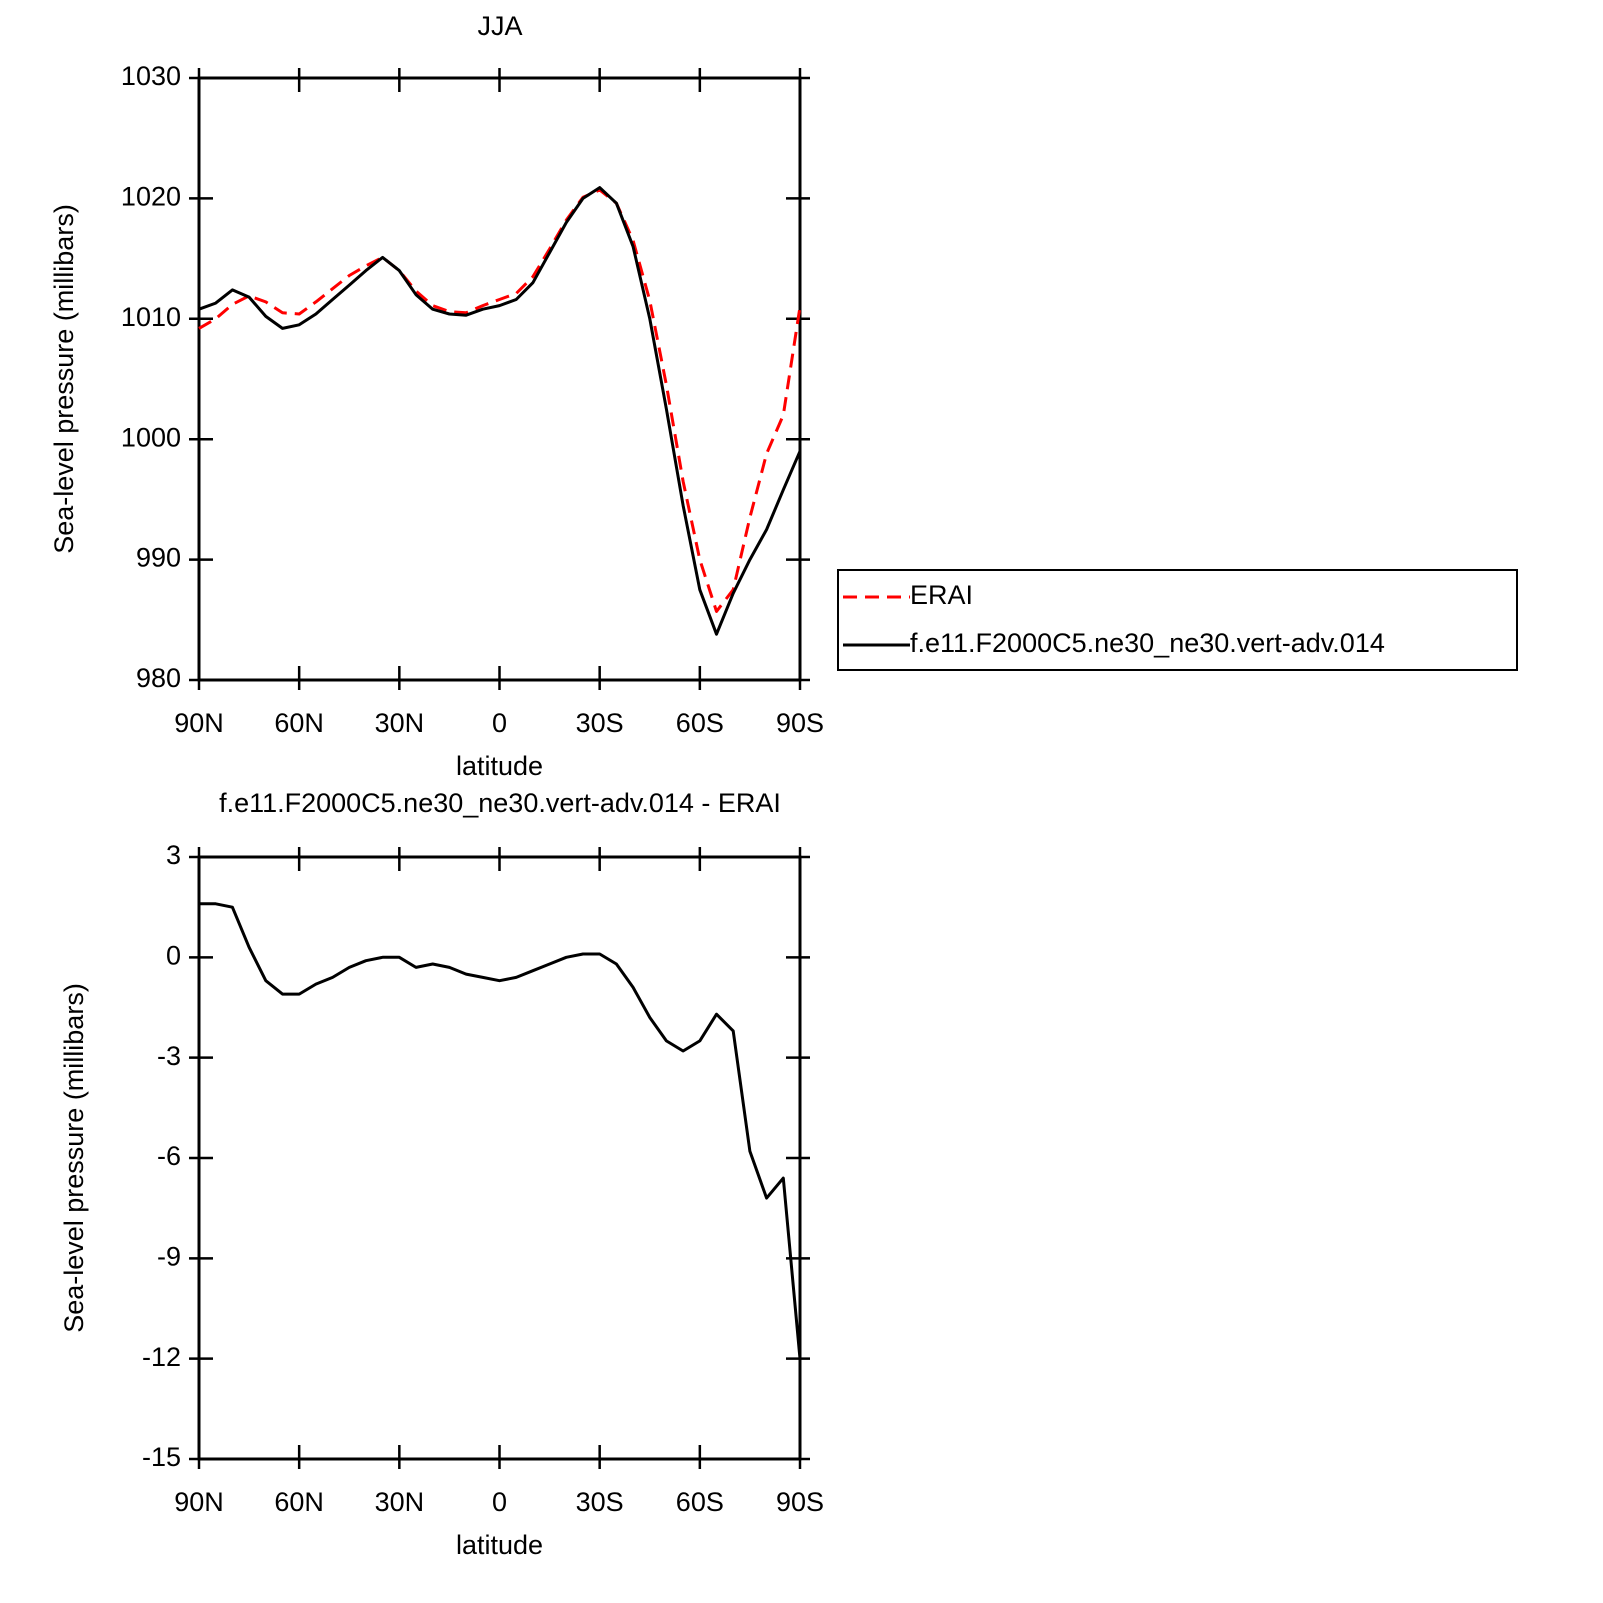 This screenshot has height=1603, width=1603. What do you see at coordinates (169, 1156) in the screenshot?
I see `y-tick-label: -6` at bounding box center [169, 1156].